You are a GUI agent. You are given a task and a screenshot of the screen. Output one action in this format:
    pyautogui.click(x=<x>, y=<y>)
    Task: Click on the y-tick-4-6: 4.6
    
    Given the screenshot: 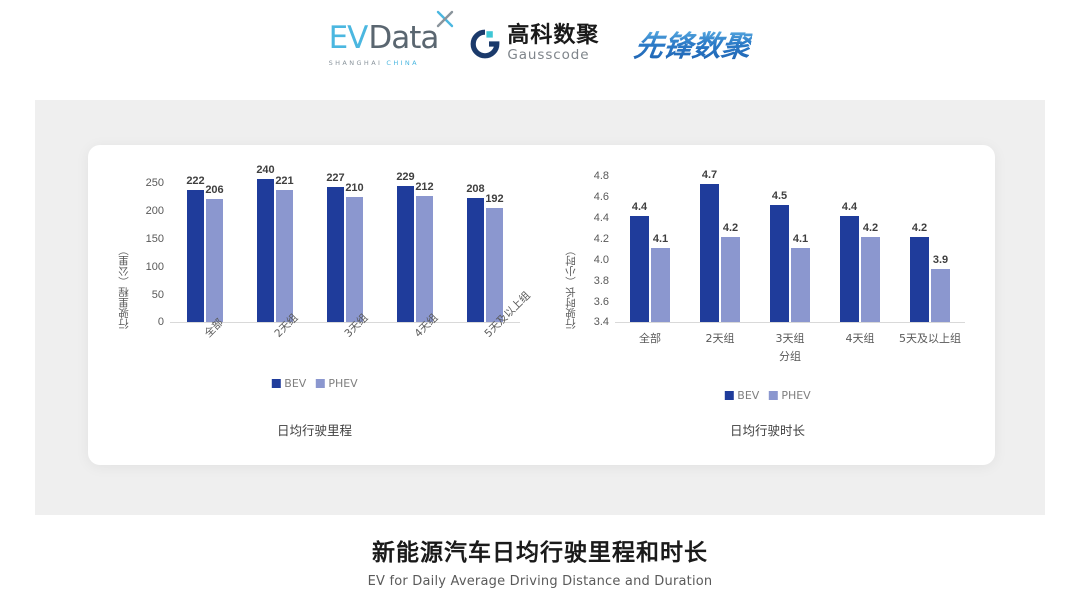 What is the action you would take?
    pyautogui.click(x=601, y=197)
    